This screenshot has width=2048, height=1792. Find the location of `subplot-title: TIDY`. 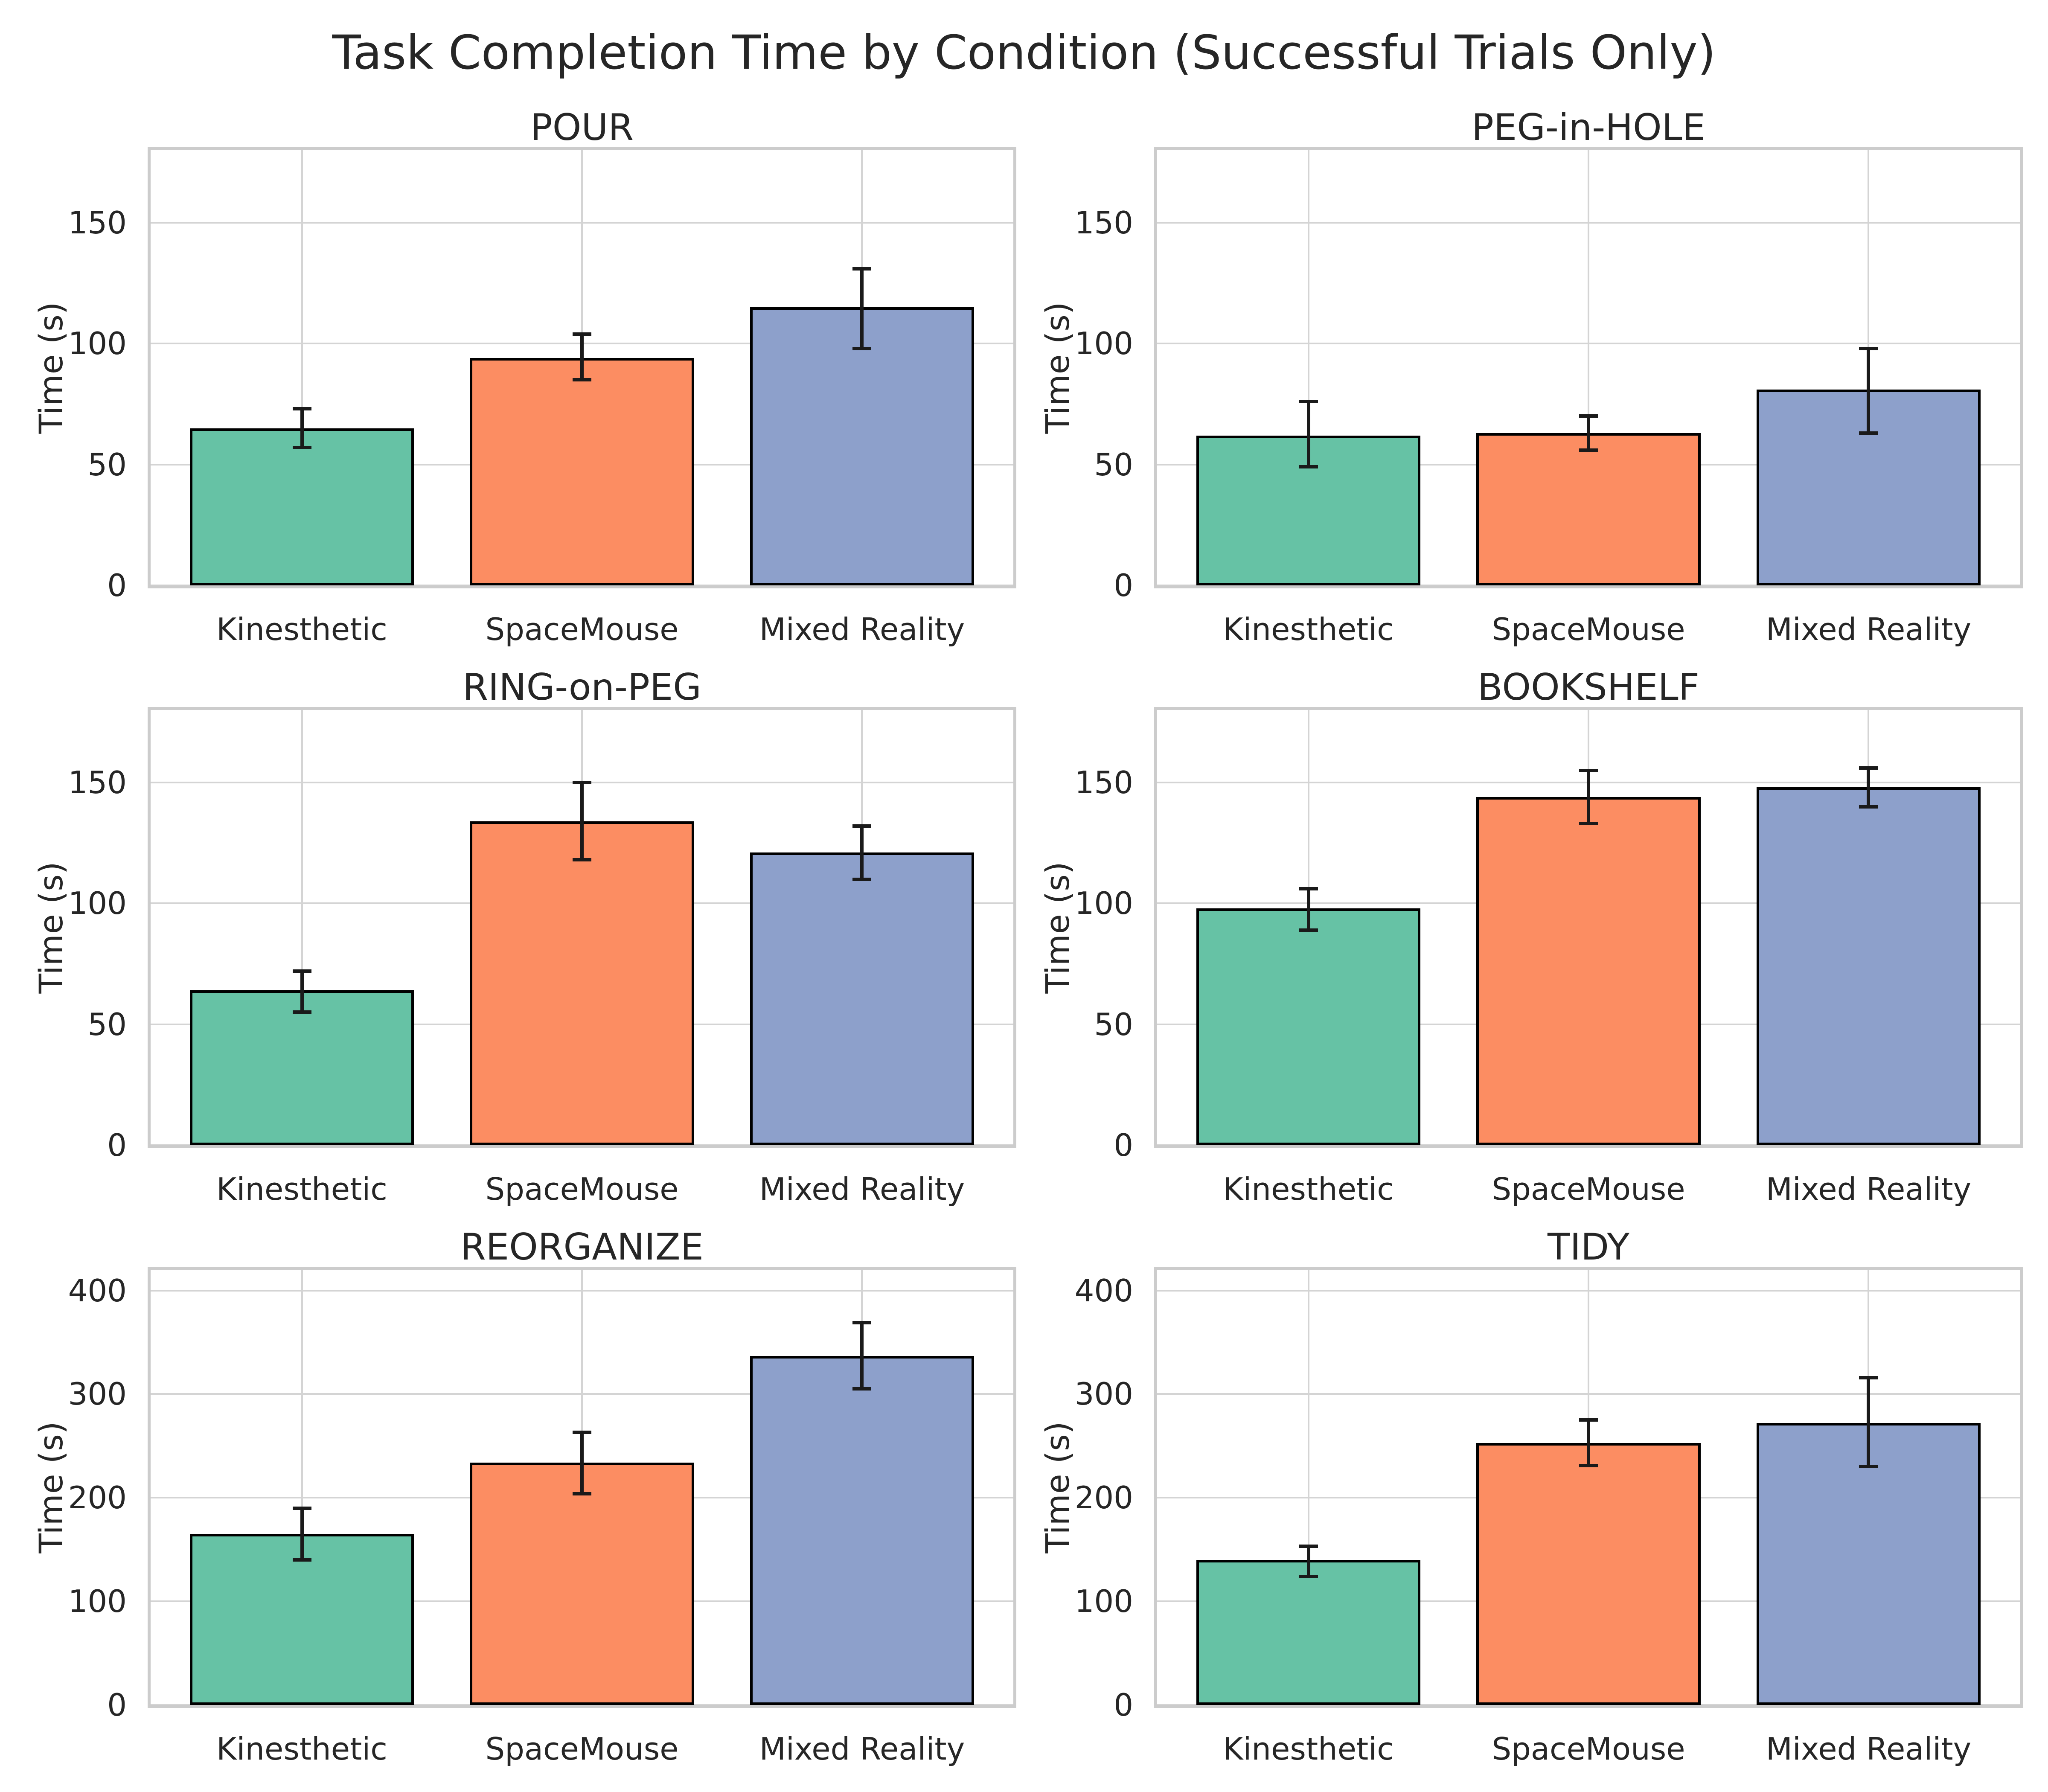

subplot-title: TIDY is located at coordinates (1588, 1247).